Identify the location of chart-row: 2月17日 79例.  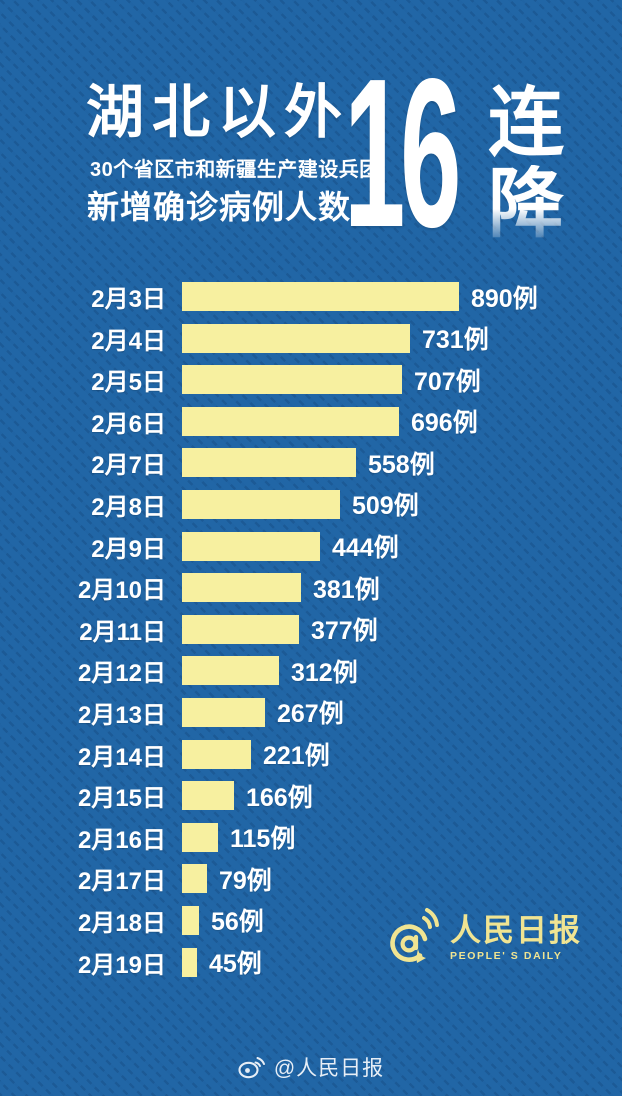
(311, 880).